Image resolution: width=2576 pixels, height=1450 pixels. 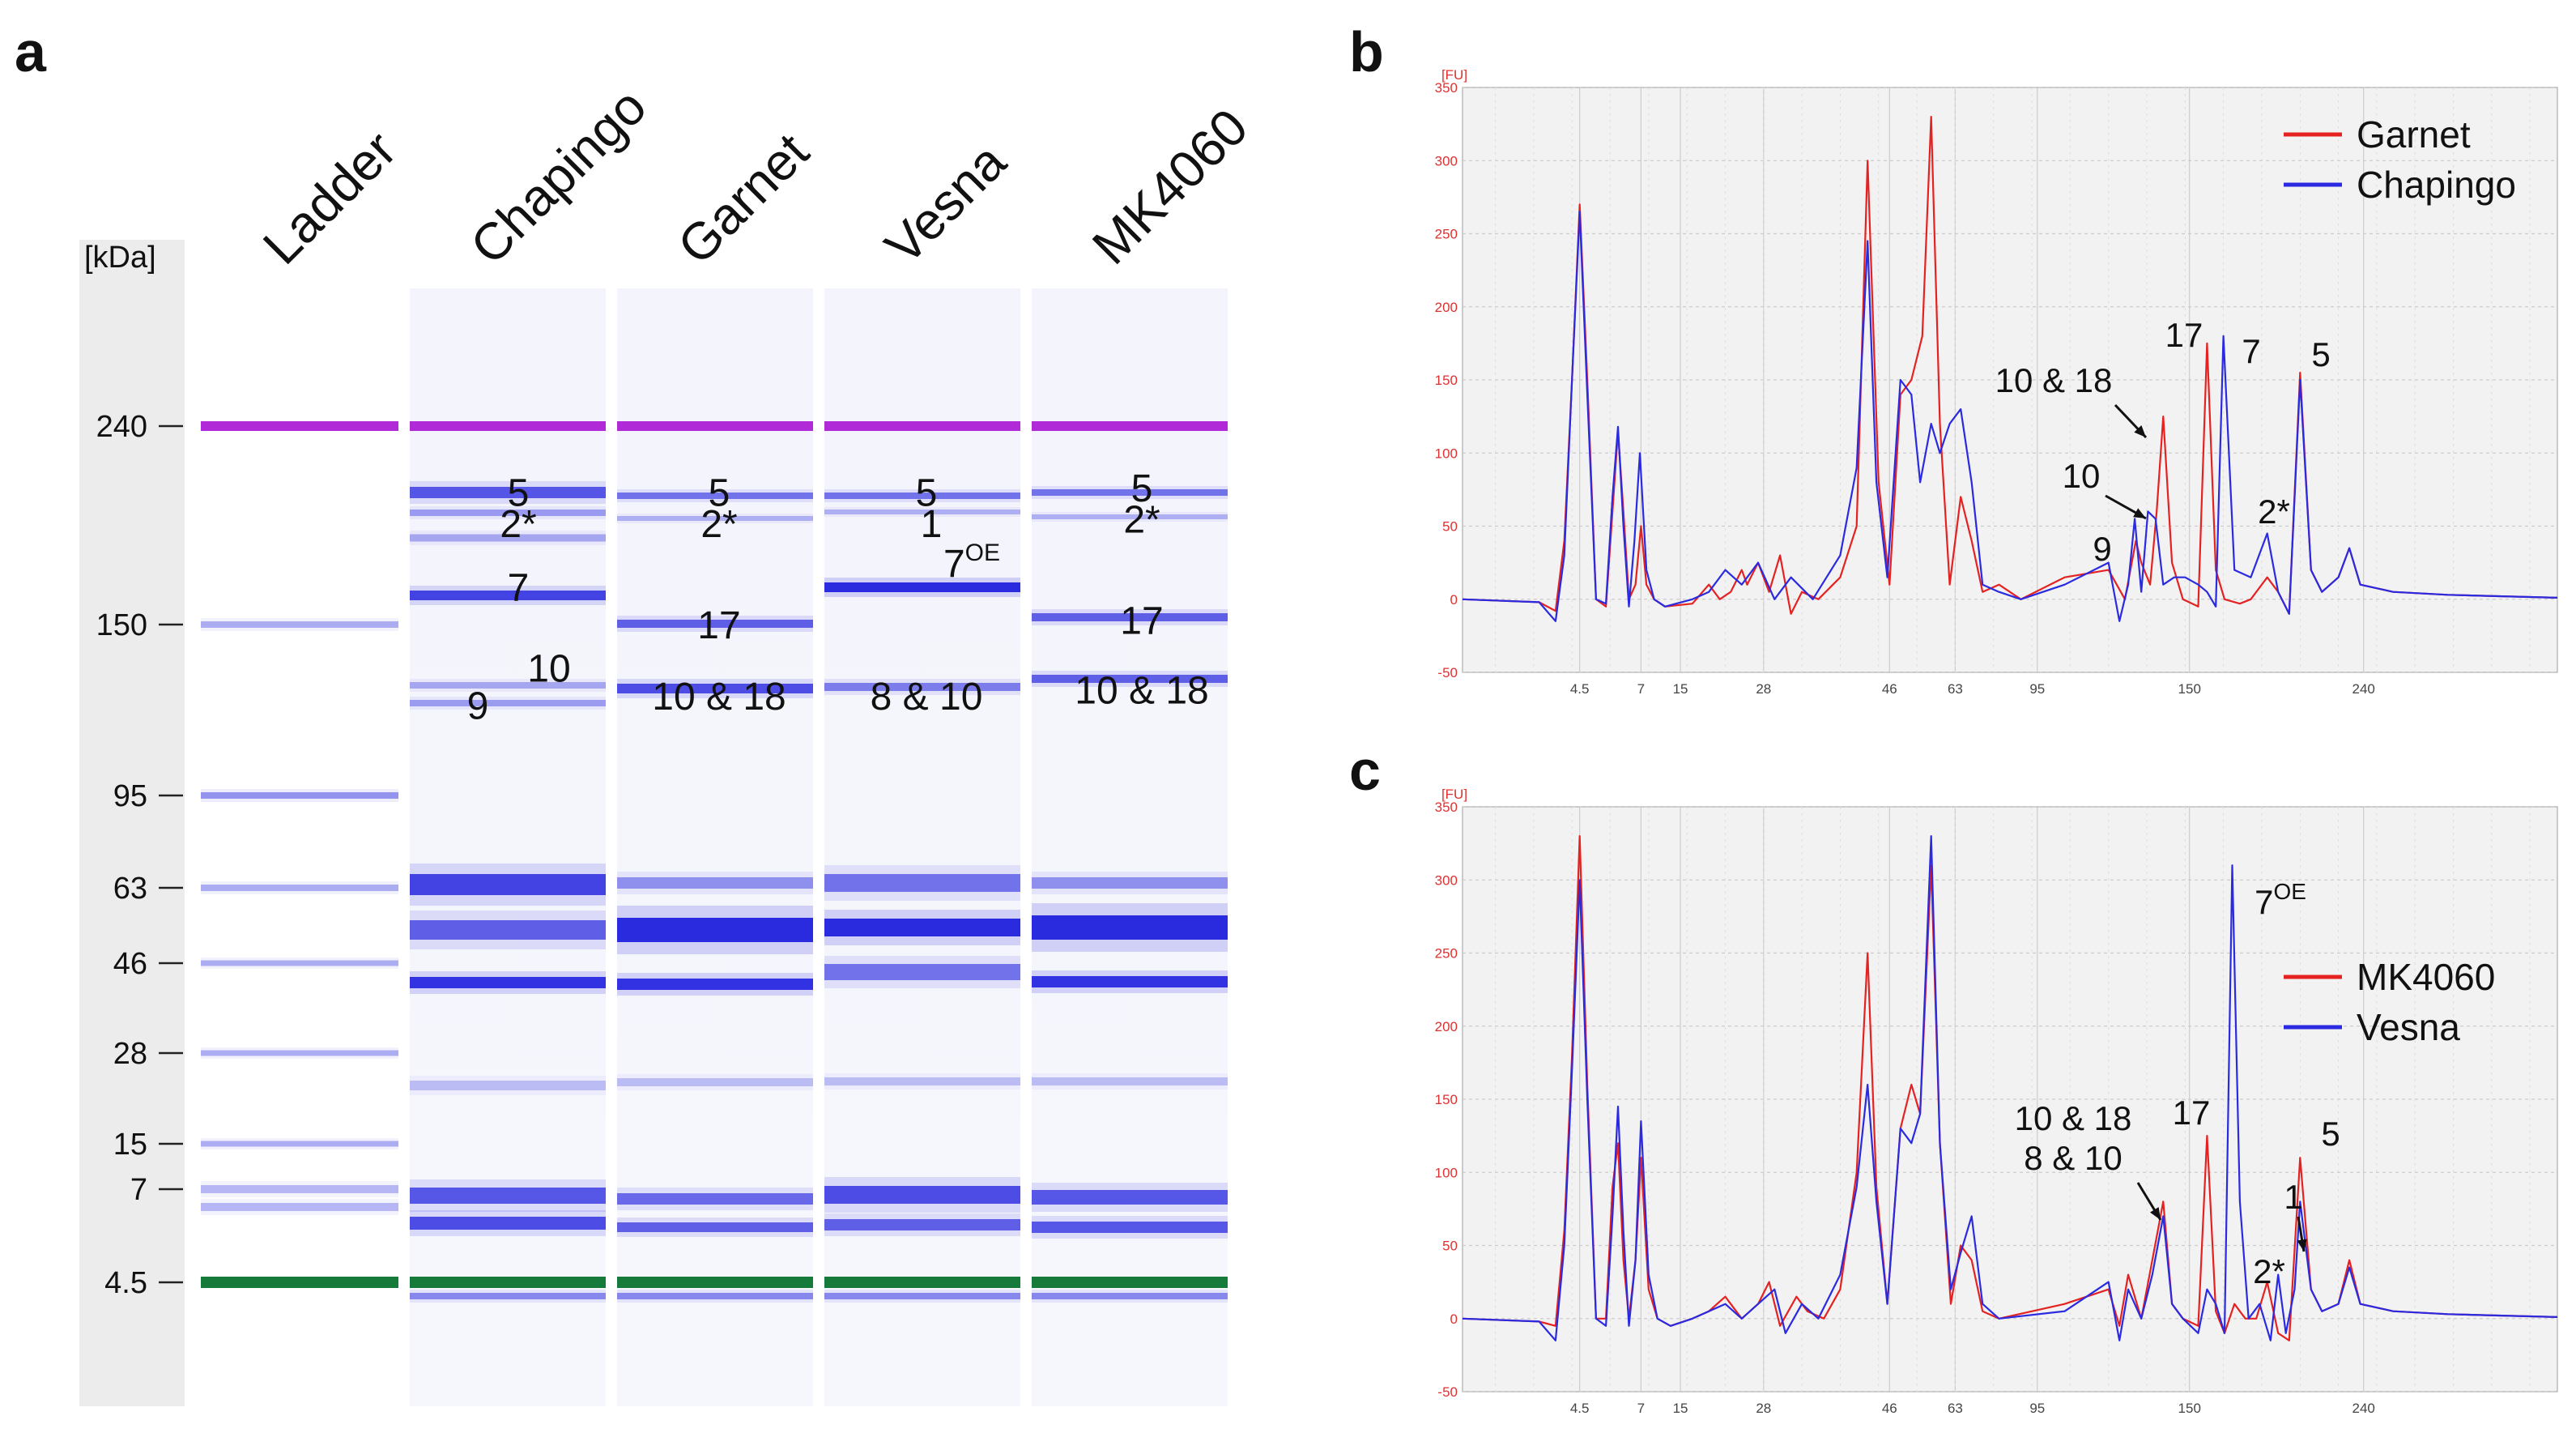 I want to click on kda-unit-label: [kDa], so click(x=120, y=258).